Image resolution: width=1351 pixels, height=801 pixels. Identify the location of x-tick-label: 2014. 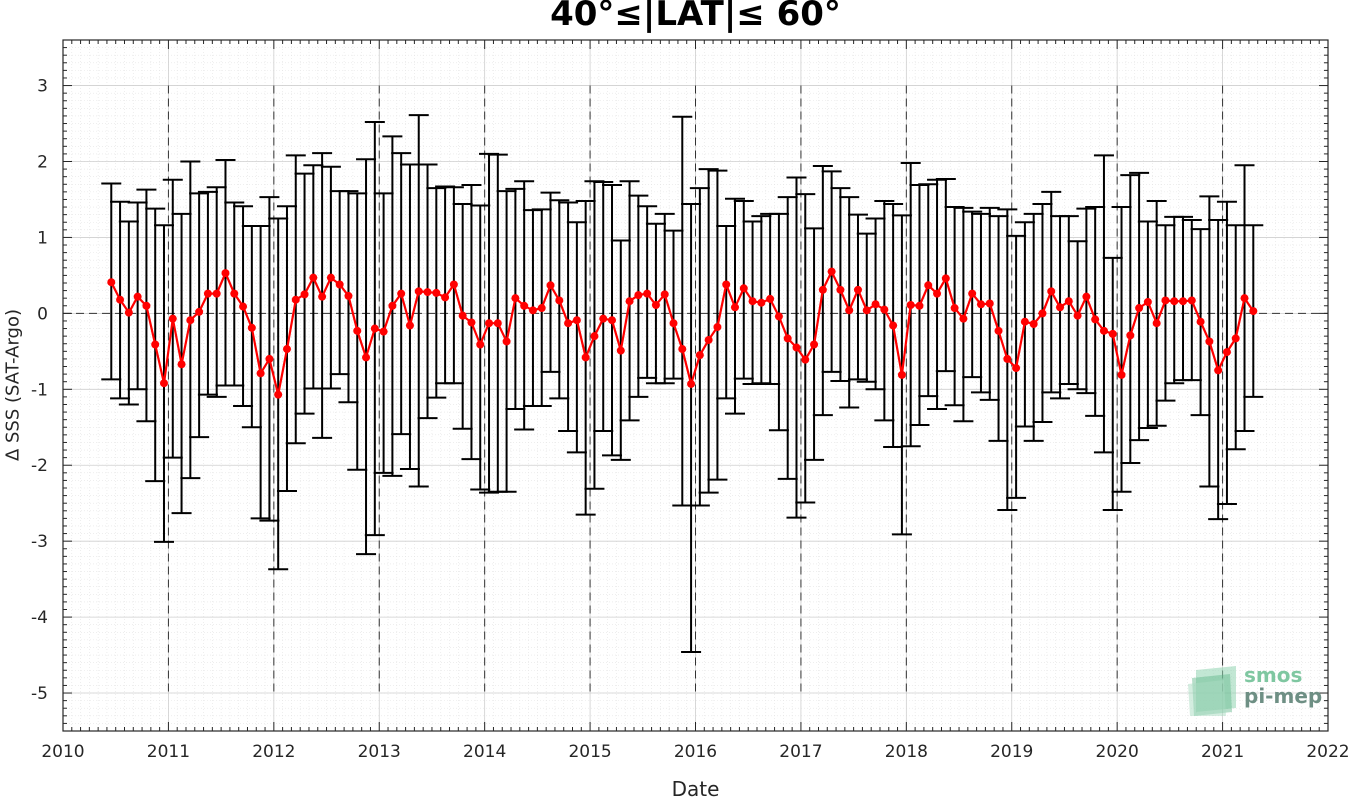
(484, 752).